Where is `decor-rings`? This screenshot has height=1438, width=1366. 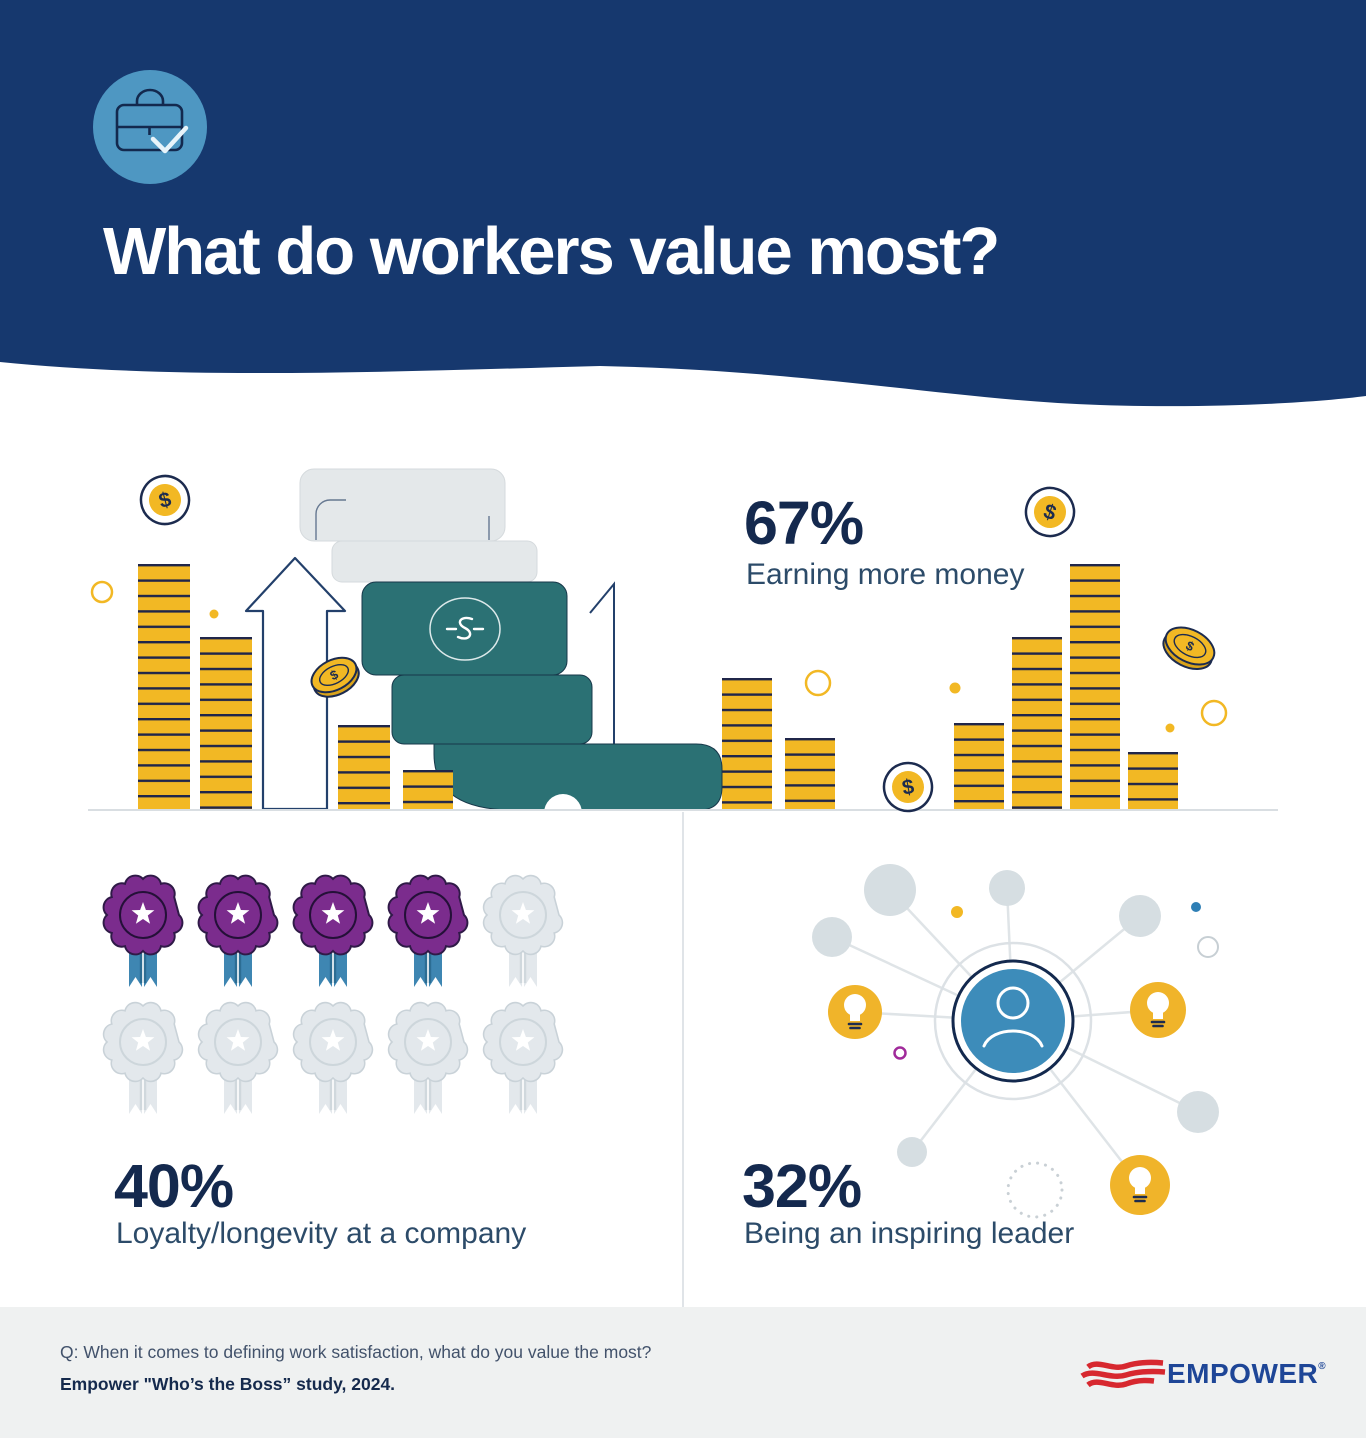 decor-rings is located at coordinates (659, 653).